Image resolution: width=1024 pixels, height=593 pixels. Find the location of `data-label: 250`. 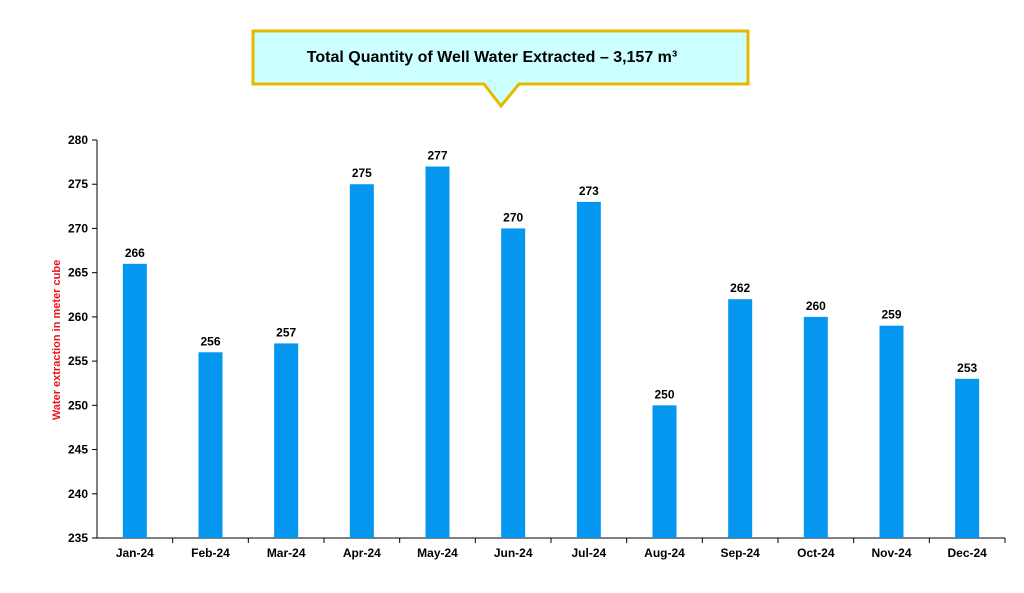

data-label: 250 is located at coordinates (664, 394).